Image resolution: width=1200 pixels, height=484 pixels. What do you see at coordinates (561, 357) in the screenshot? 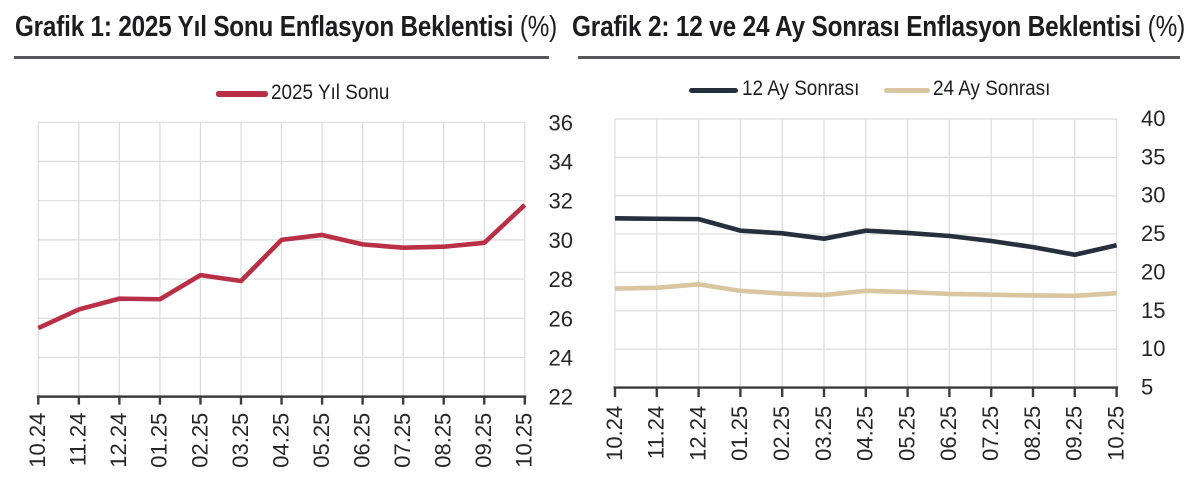
I see `svg-text: 24` at bounding box center [561, 357].